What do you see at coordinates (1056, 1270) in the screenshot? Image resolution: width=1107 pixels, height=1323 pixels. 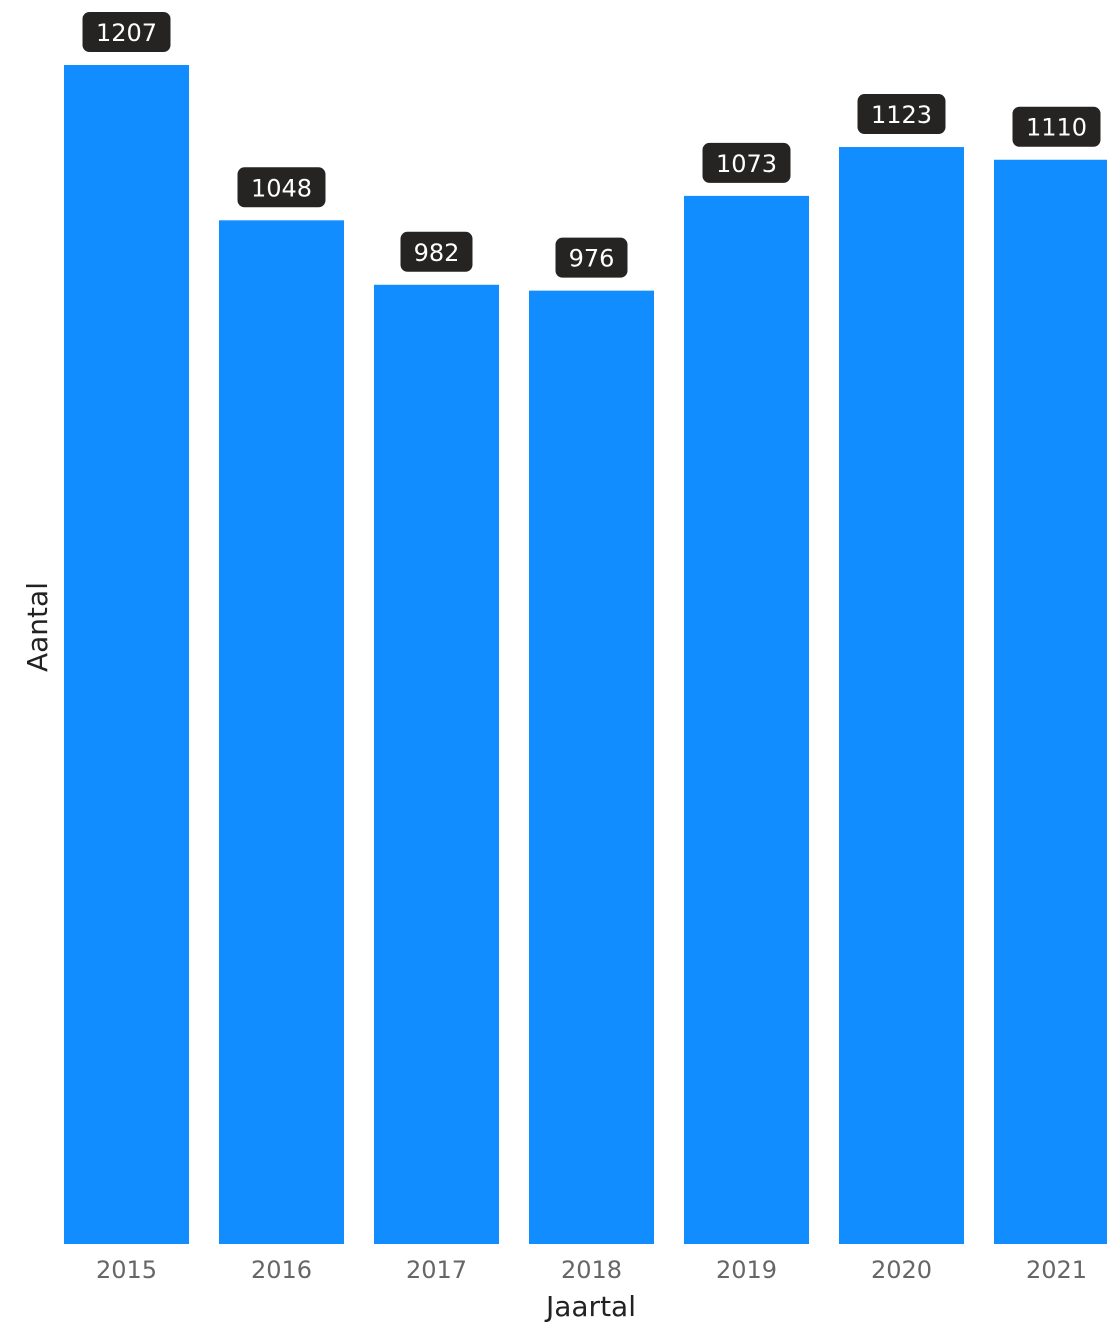 I see `x-tick-label-2021: 2021` at bounding box center [1056, 1270].